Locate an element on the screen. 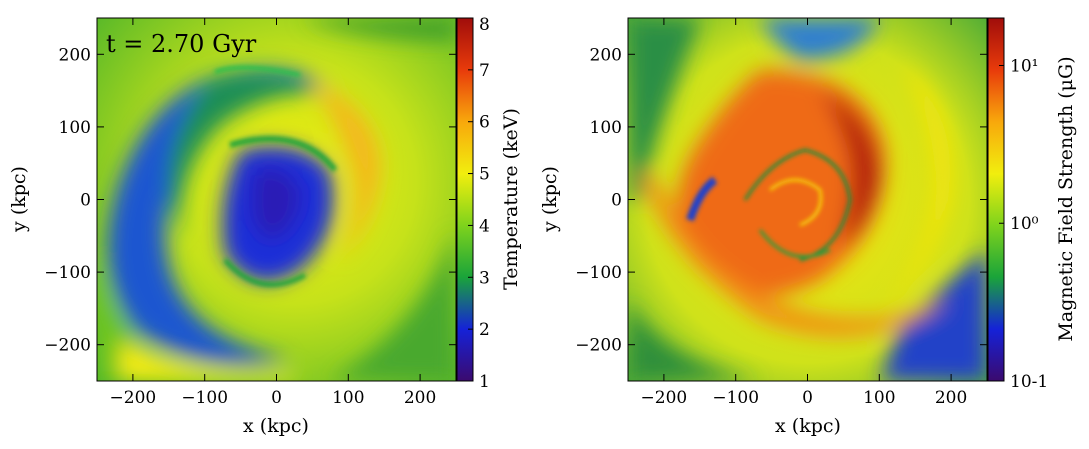 Image resolution: width=1089 pixels, height=449 pixels. temperature-colorbar-tick-label: 1 is located at coordinates (484, 382).